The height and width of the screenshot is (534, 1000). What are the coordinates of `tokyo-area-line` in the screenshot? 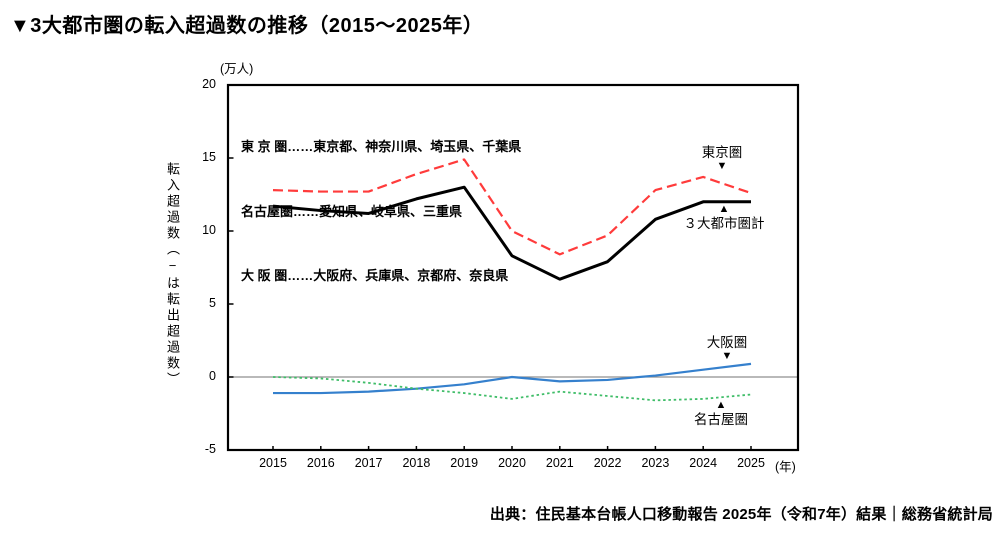 It's located at (512, 207).